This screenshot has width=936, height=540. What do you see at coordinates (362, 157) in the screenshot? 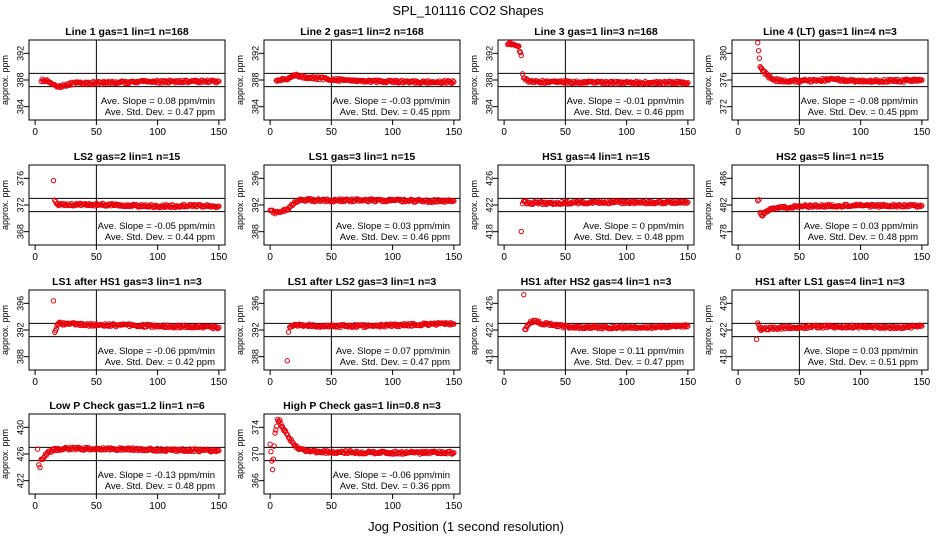
I see `panel-title: LS1 gas=3 lin=1 n=15` at bounding box center [362, 157].